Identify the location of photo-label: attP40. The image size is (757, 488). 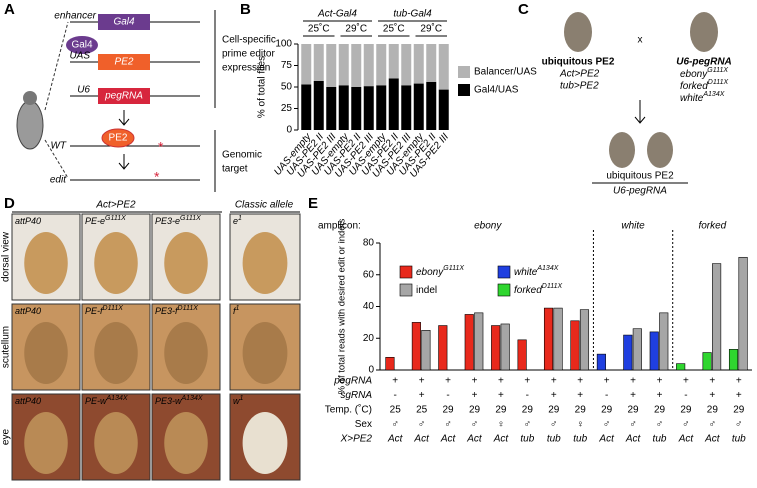
(28, 221).